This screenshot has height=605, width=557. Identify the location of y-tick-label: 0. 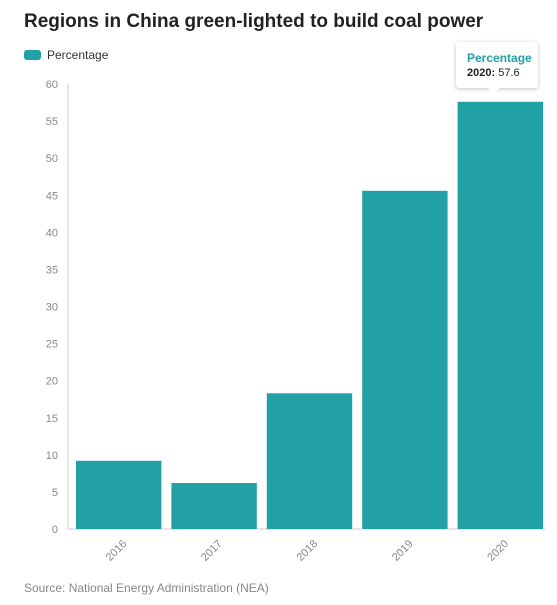
(55, 530).